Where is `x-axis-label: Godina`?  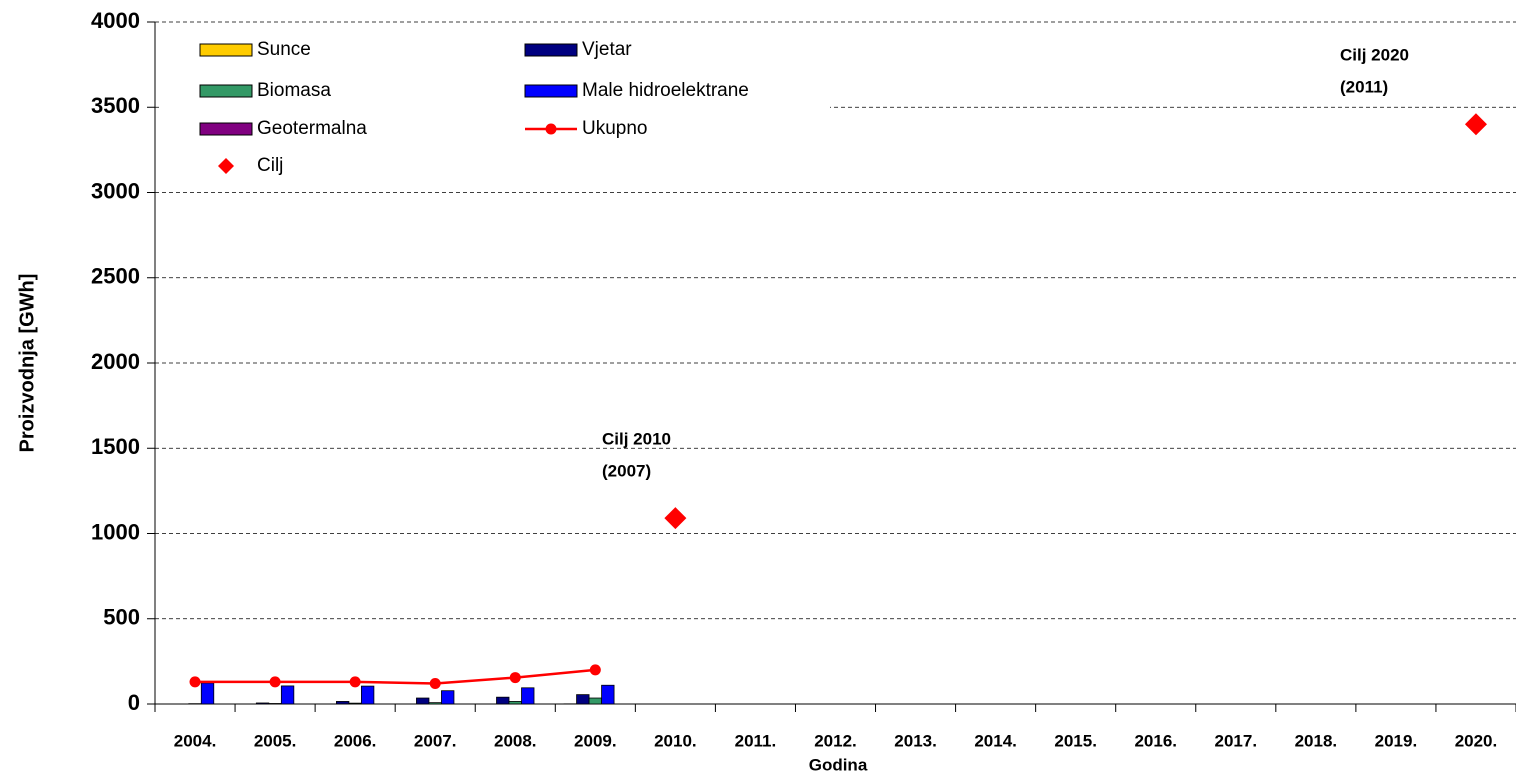 x-axis-label: Godina is located at coordinates (838, 764).